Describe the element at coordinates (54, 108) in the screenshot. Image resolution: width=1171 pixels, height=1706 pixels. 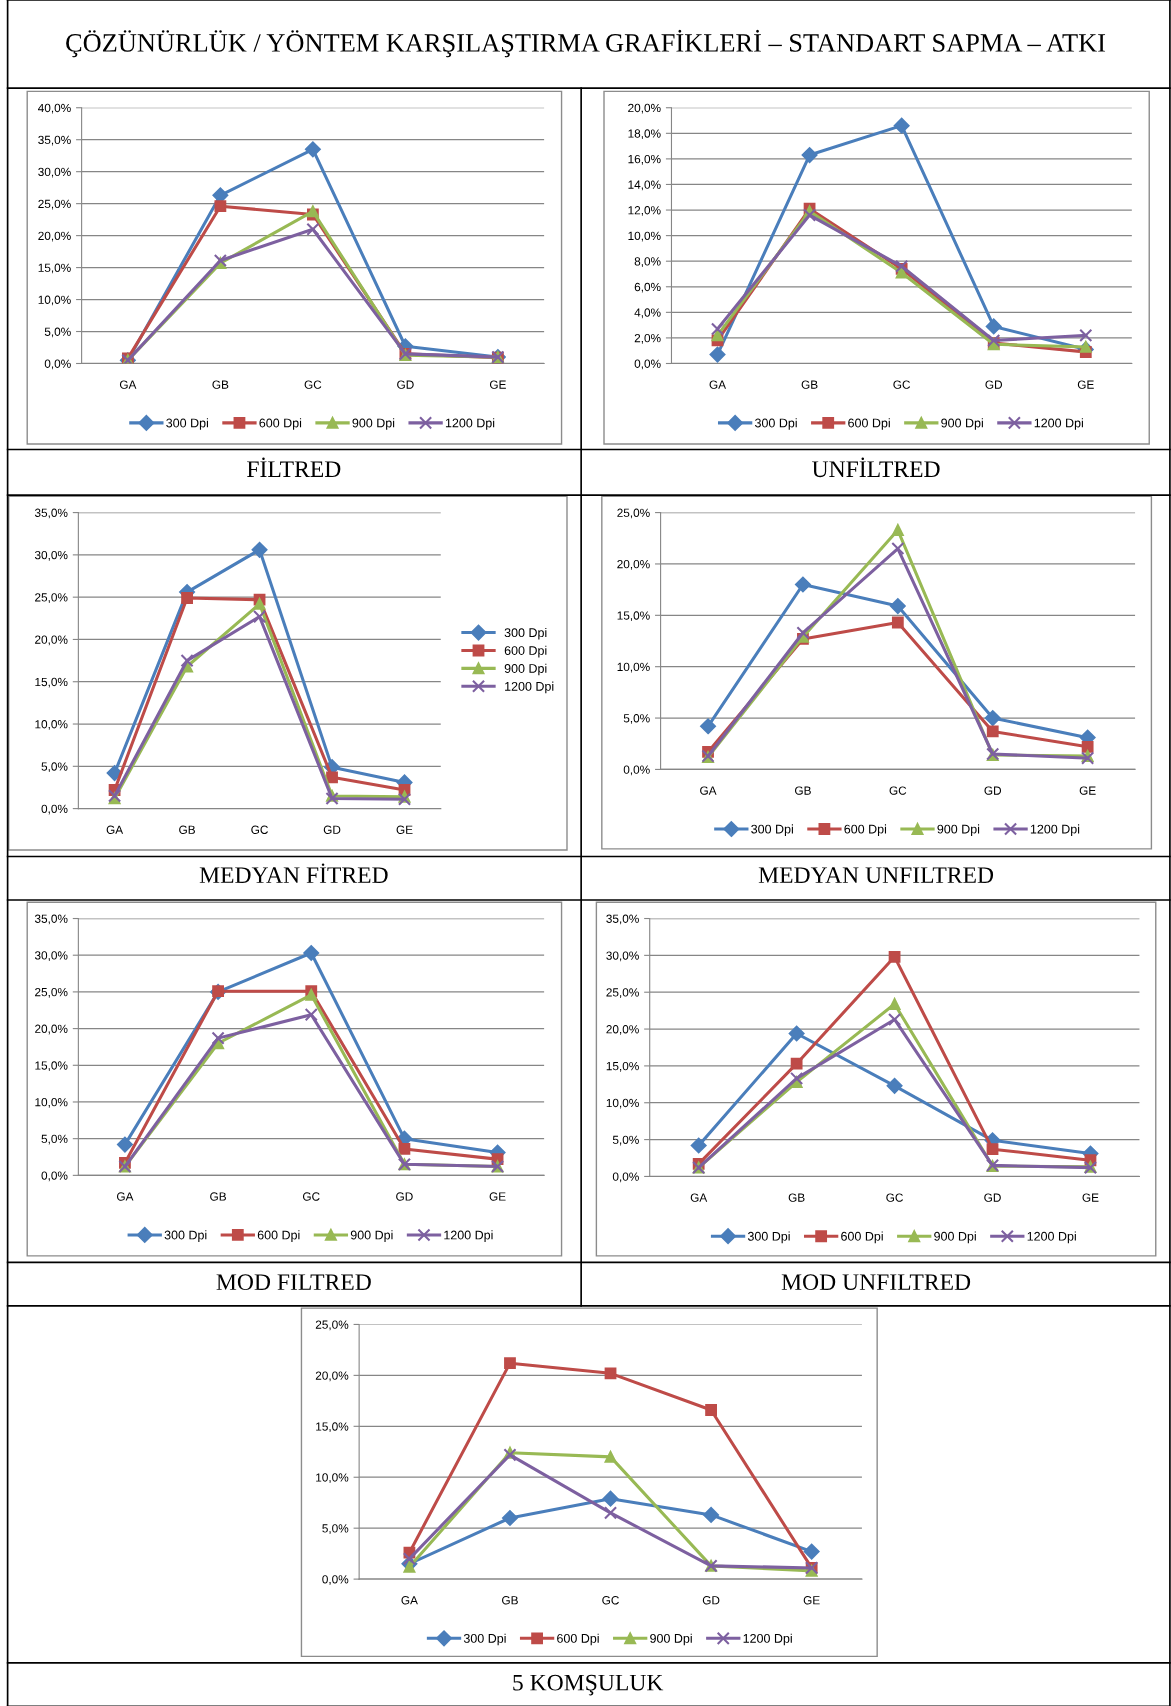
I see `y-tick-label: 40,0%` at that location.